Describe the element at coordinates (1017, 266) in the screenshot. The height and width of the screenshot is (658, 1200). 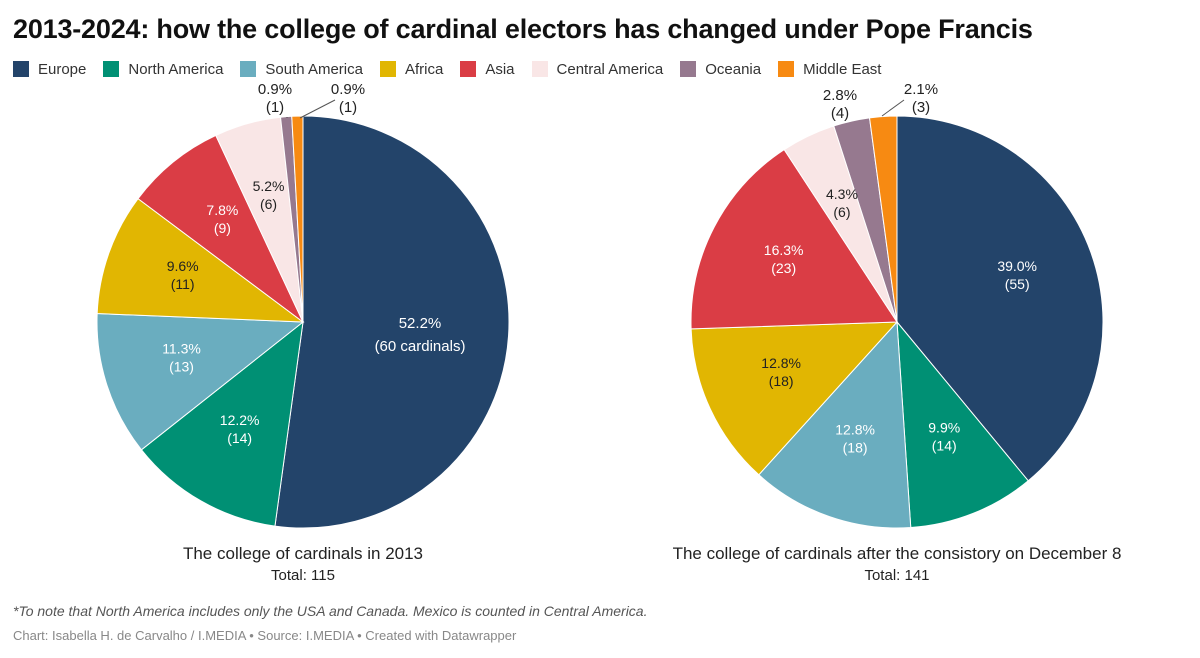
I see `slice-percent-label: 39.0%` at that location.